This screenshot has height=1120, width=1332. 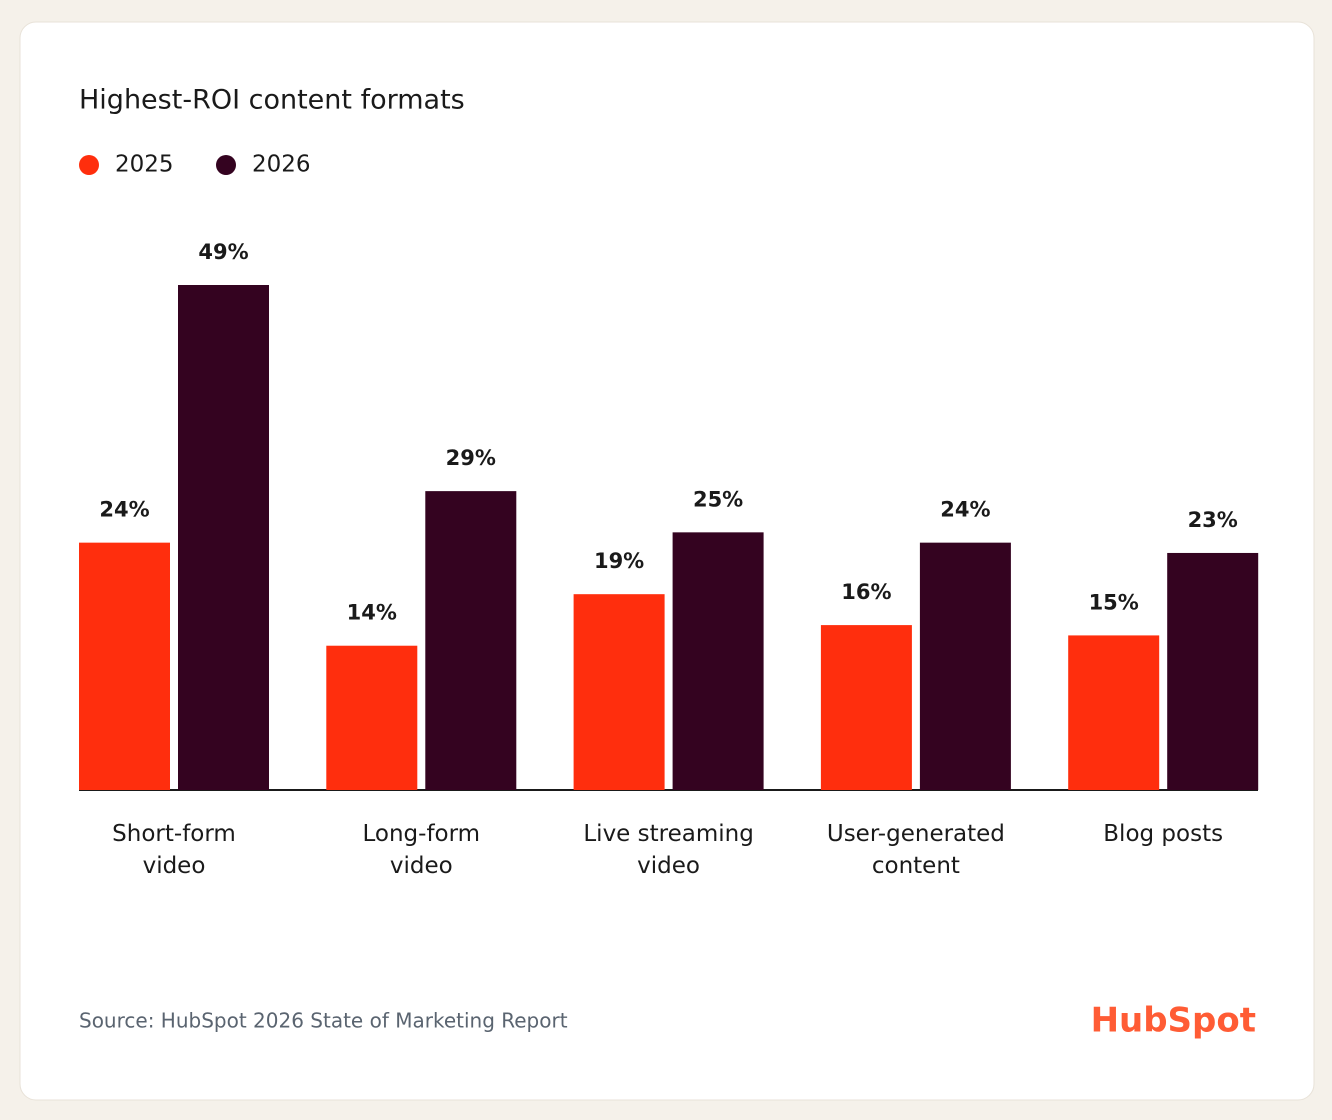 I want to click on value-label: 14%, so click(x=372, y=613).